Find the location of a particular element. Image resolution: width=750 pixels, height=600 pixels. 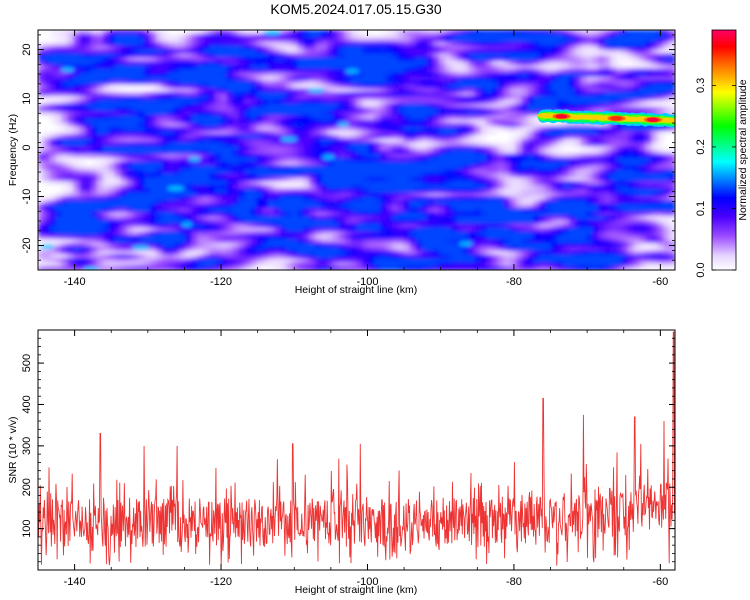

heatmap-y-tick-label: 10 is located at coordinates (27, 98).